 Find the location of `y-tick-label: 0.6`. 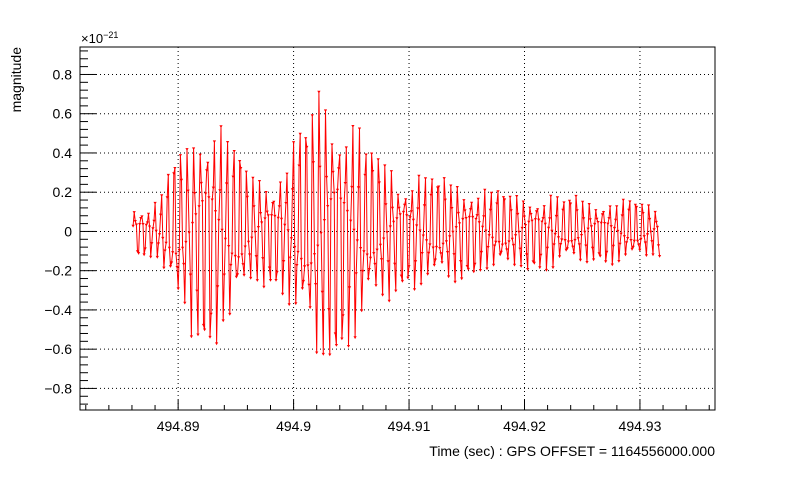

y-tick-label: 0.6 is located at coordinates (63, 114).